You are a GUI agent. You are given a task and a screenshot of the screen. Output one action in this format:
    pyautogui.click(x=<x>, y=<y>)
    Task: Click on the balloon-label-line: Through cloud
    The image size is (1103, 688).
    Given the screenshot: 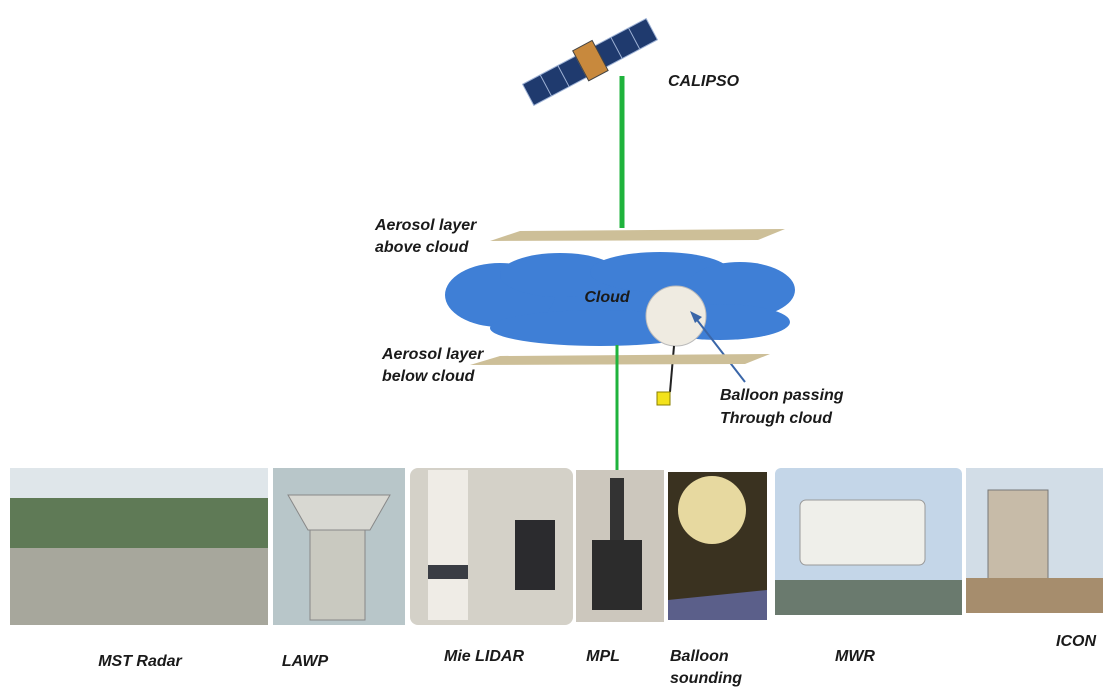 What is the action you would take?
    pyautogui.click(x=776, y=418)
    